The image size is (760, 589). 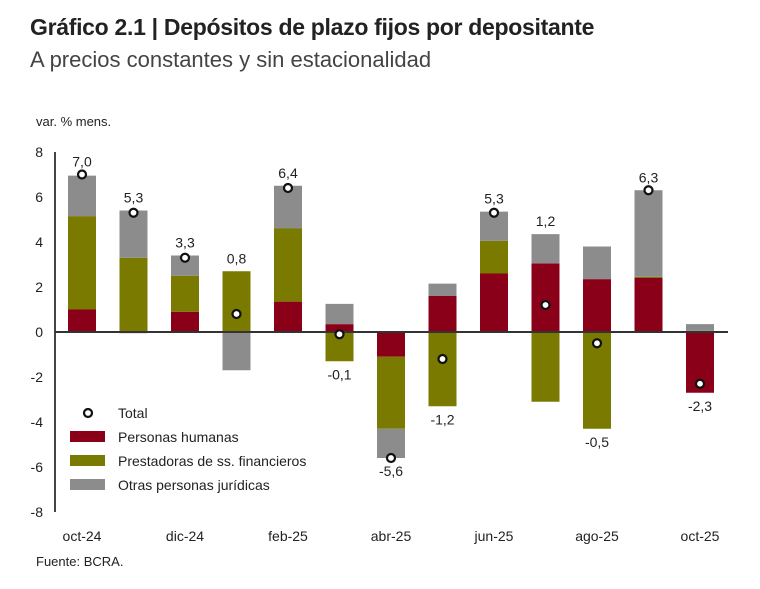 What do you see at coordinates (39, 197) in the screenshot?
I see `y-tick-label: 6` at bounding box center [39, 197].